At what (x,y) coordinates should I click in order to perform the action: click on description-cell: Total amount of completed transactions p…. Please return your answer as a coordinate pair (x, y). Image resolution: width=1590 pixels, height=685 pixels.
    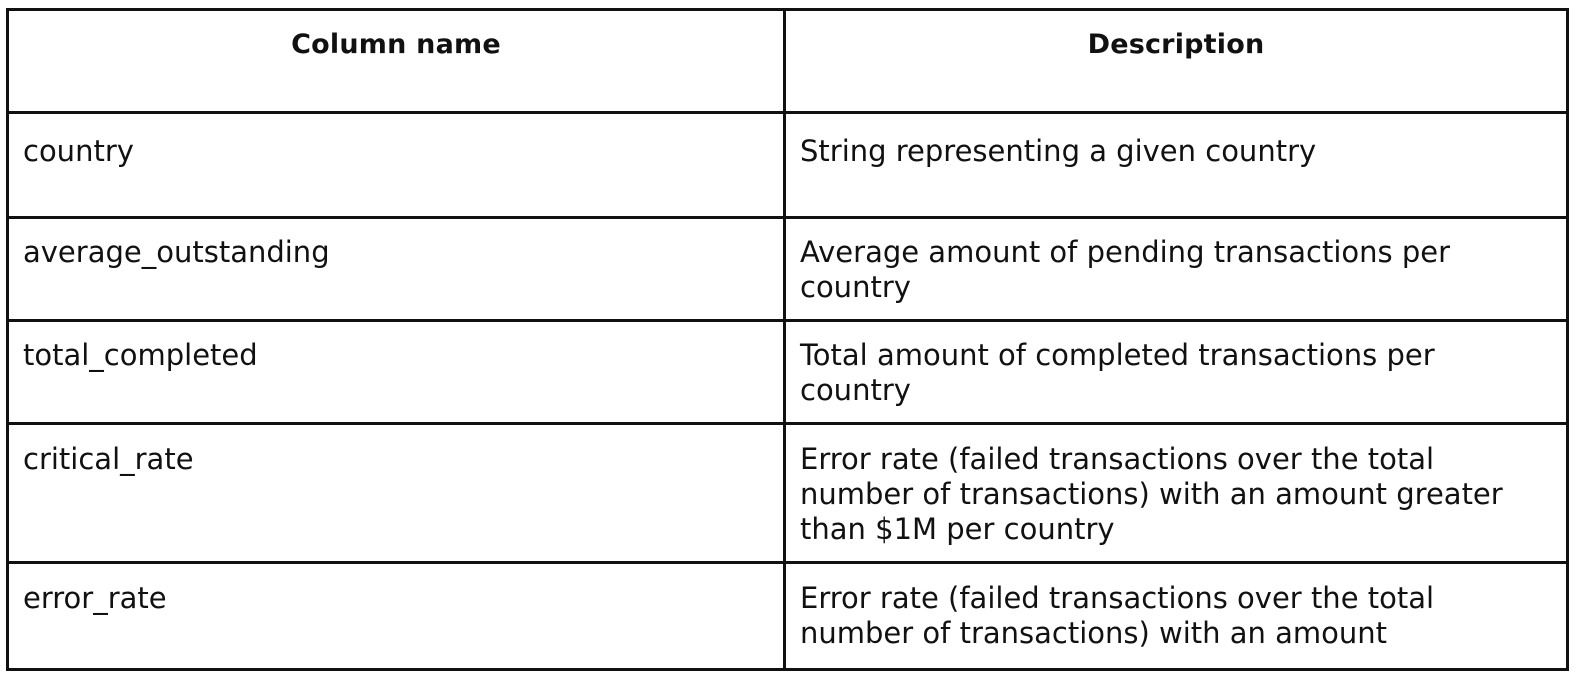
    Looking at the image, I should click on (1176, 372).